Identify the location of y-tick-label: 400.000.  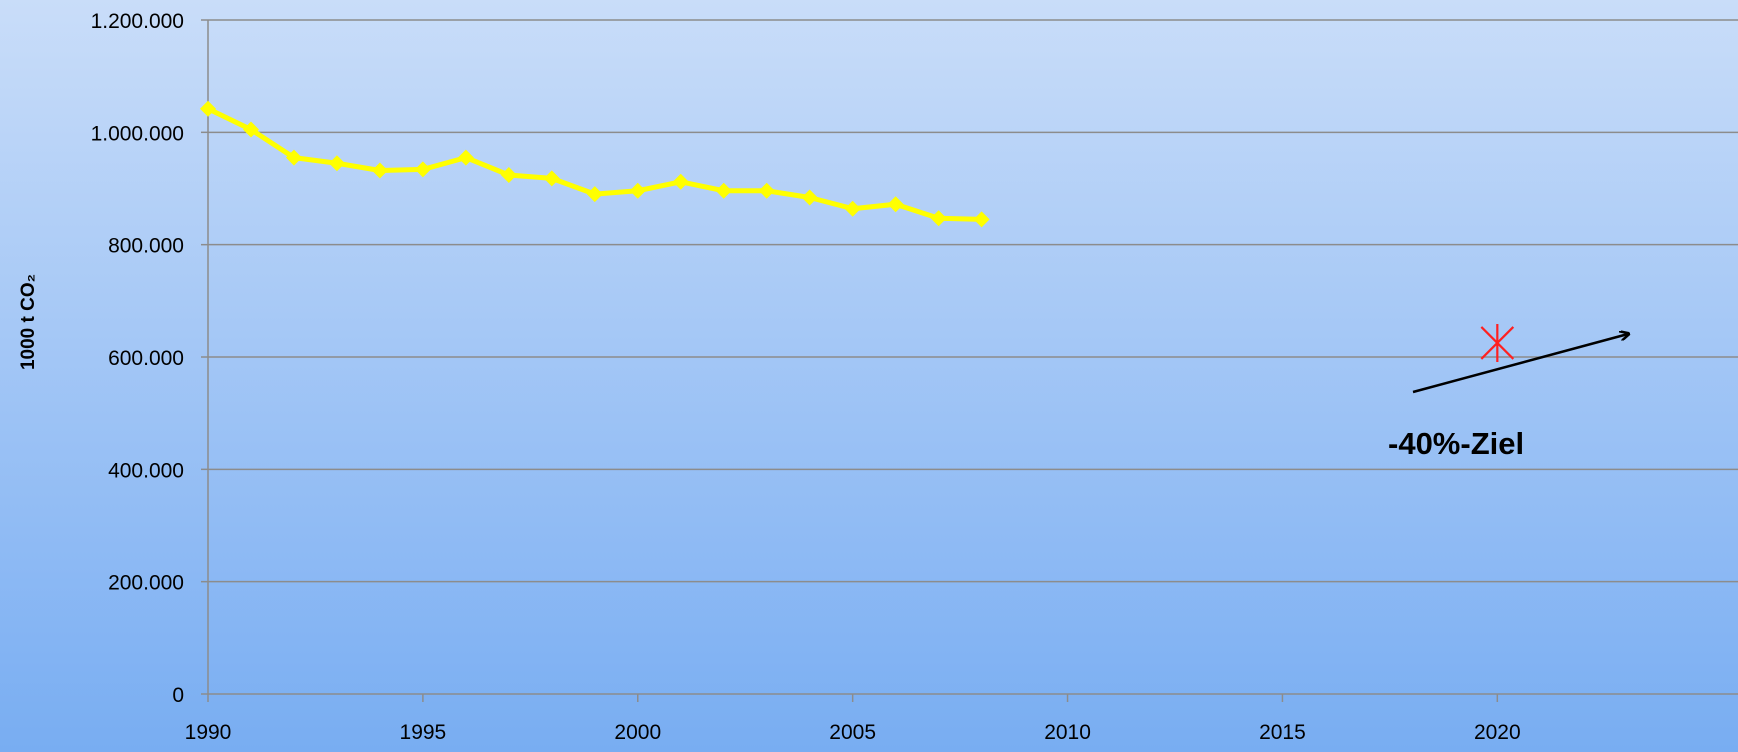
(146, 470).